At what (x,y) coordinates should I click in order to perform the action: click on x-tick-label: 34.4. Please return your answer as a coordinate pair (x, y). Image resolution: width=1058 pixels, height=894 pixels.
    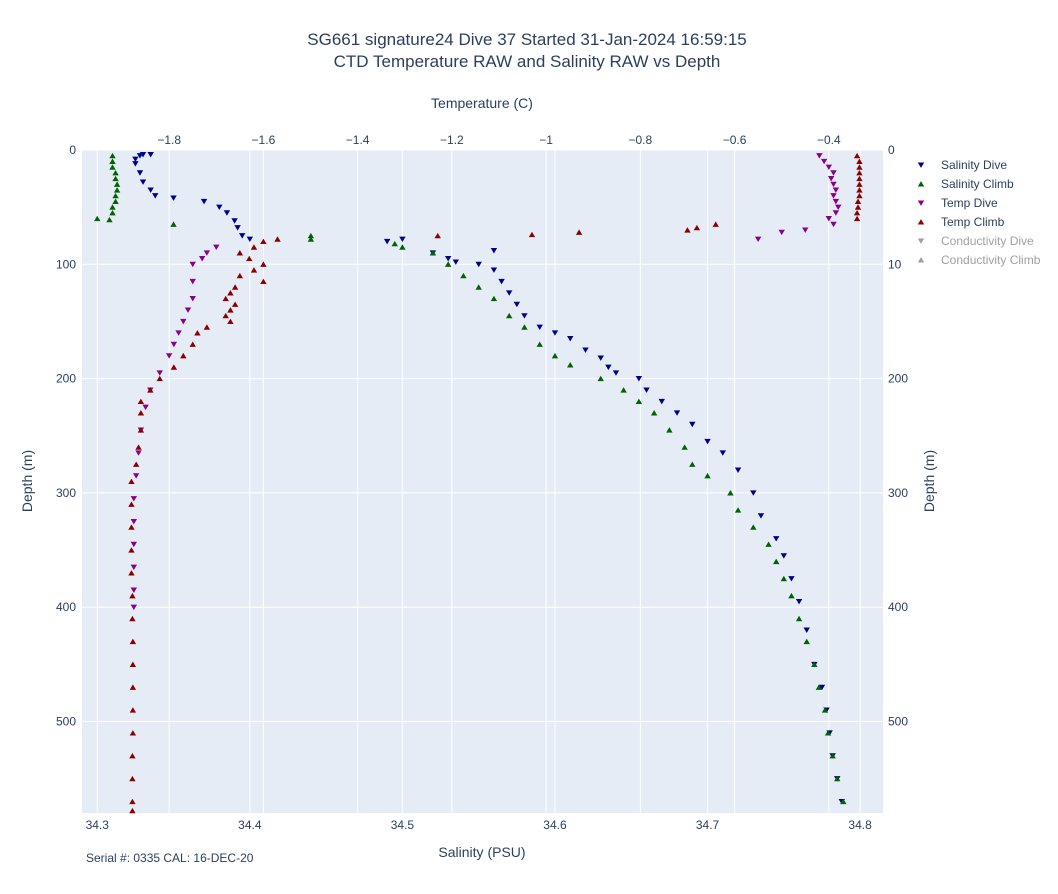
    Looking at the image, I should click on (250, 825).